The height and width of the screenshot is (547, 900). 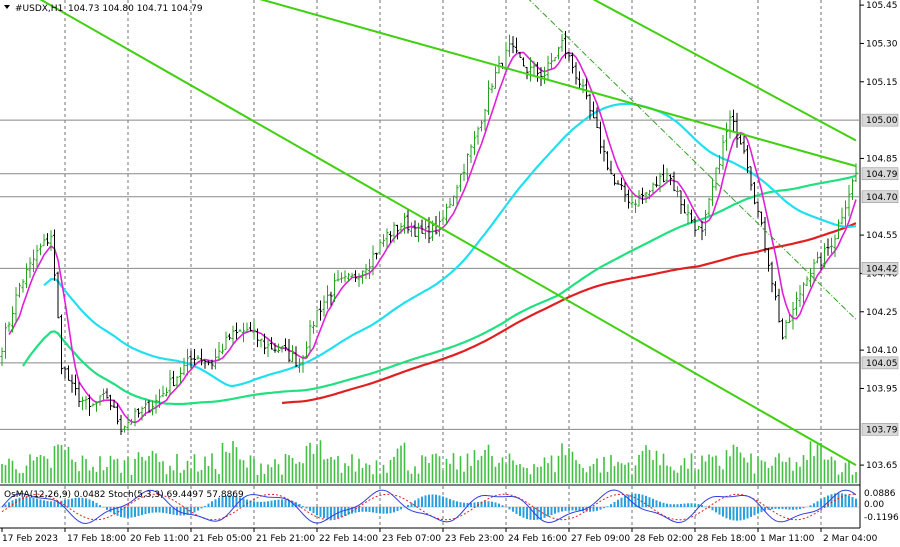 I want to click on y-tick-label: 104.10, so click(x=882, y=351).